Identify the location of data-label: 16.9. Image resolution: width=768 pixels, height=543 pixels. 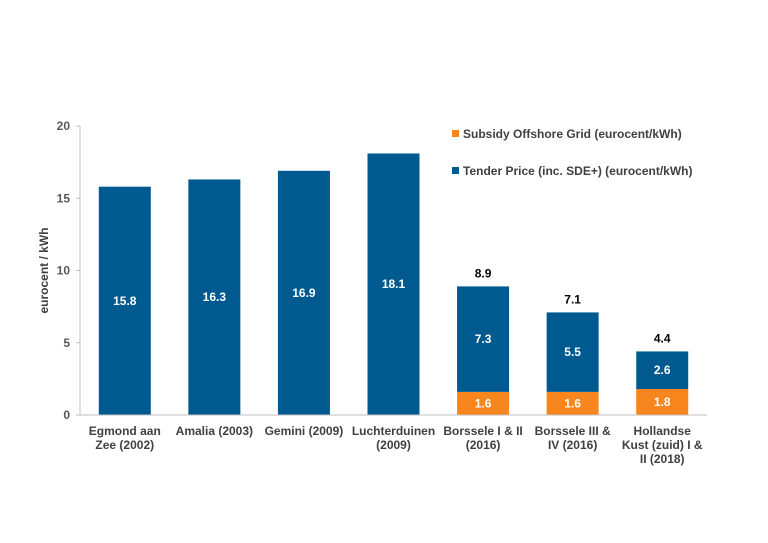
(304, 293).